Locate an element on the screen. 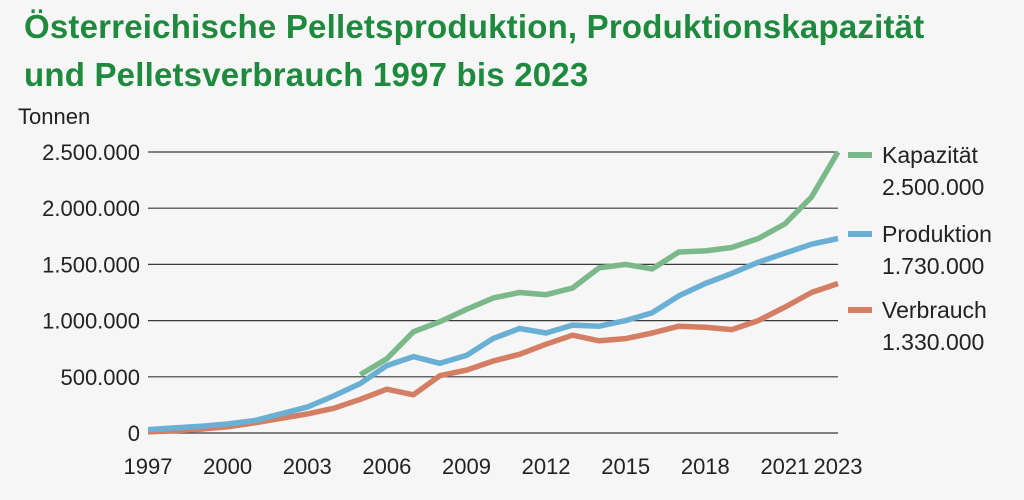 Image resolution: width=1024 pixels, height=500 pixels. y-tick-label: 1.500.000 is located at coordinates (91, 264).